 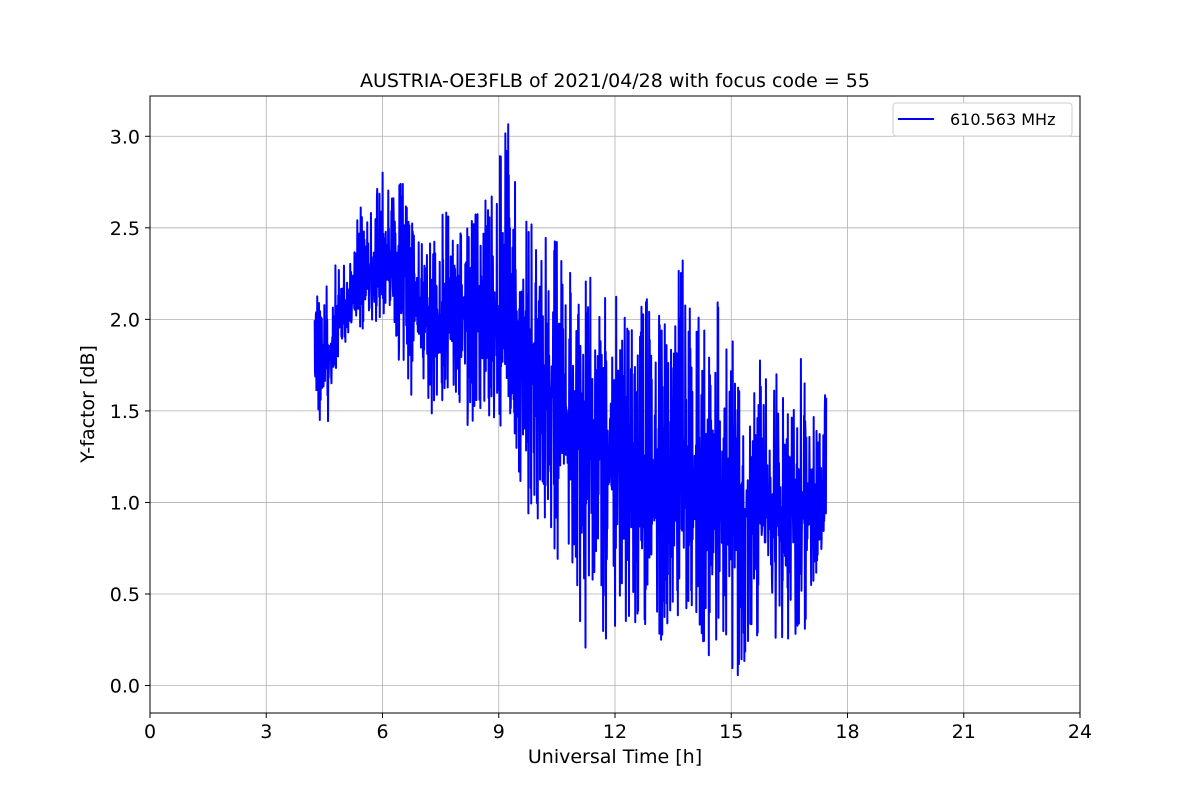 What do you see at coordinates (125, 503) in the screenshot?
I see `y-tick-label: 1.0` at bounding box center [125, 503].